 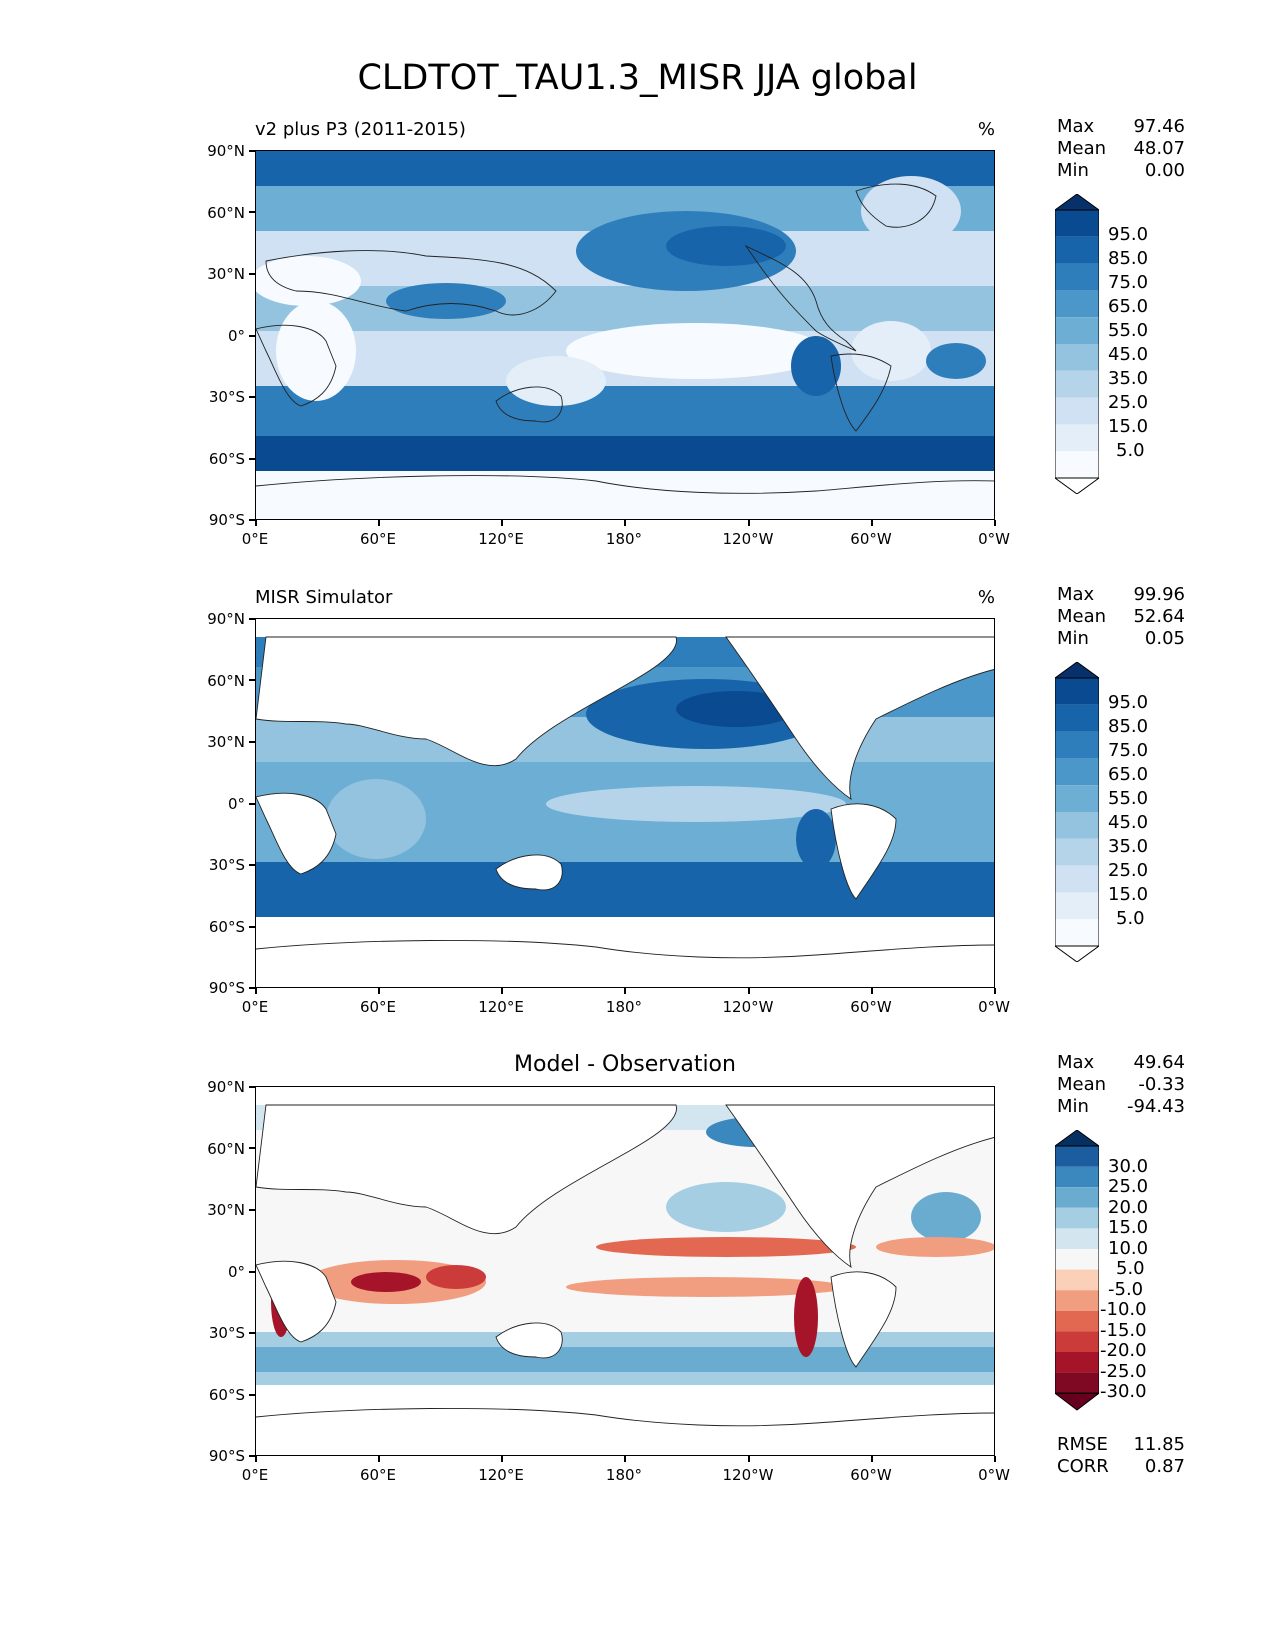 I want to click on stat-label: RMSE, so click(x=1082, y=1444).